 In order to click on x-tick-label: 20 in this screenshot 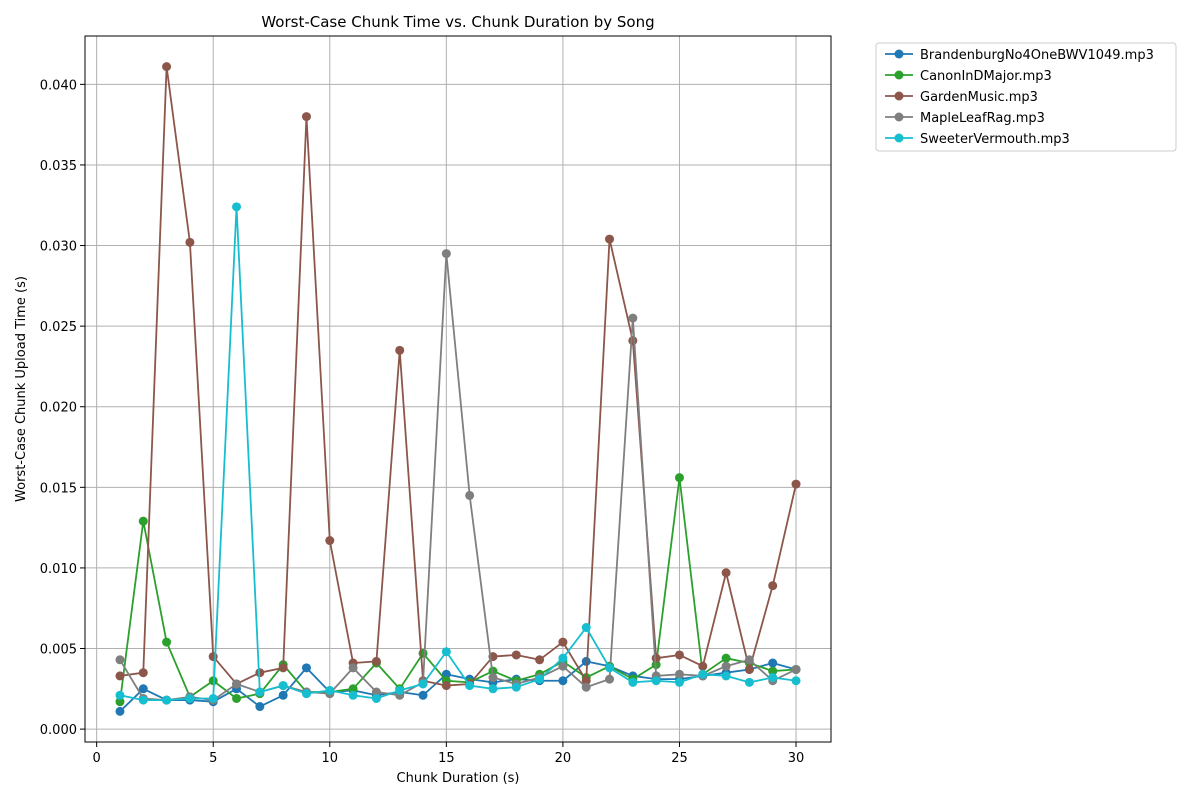, I will do `click(563, 758)`.